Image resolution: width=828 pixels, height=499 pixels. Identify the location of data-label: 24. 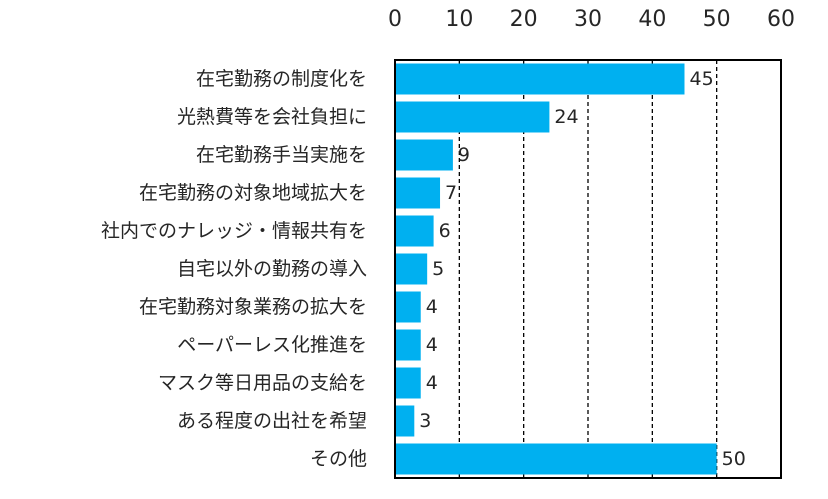
(566, 117).